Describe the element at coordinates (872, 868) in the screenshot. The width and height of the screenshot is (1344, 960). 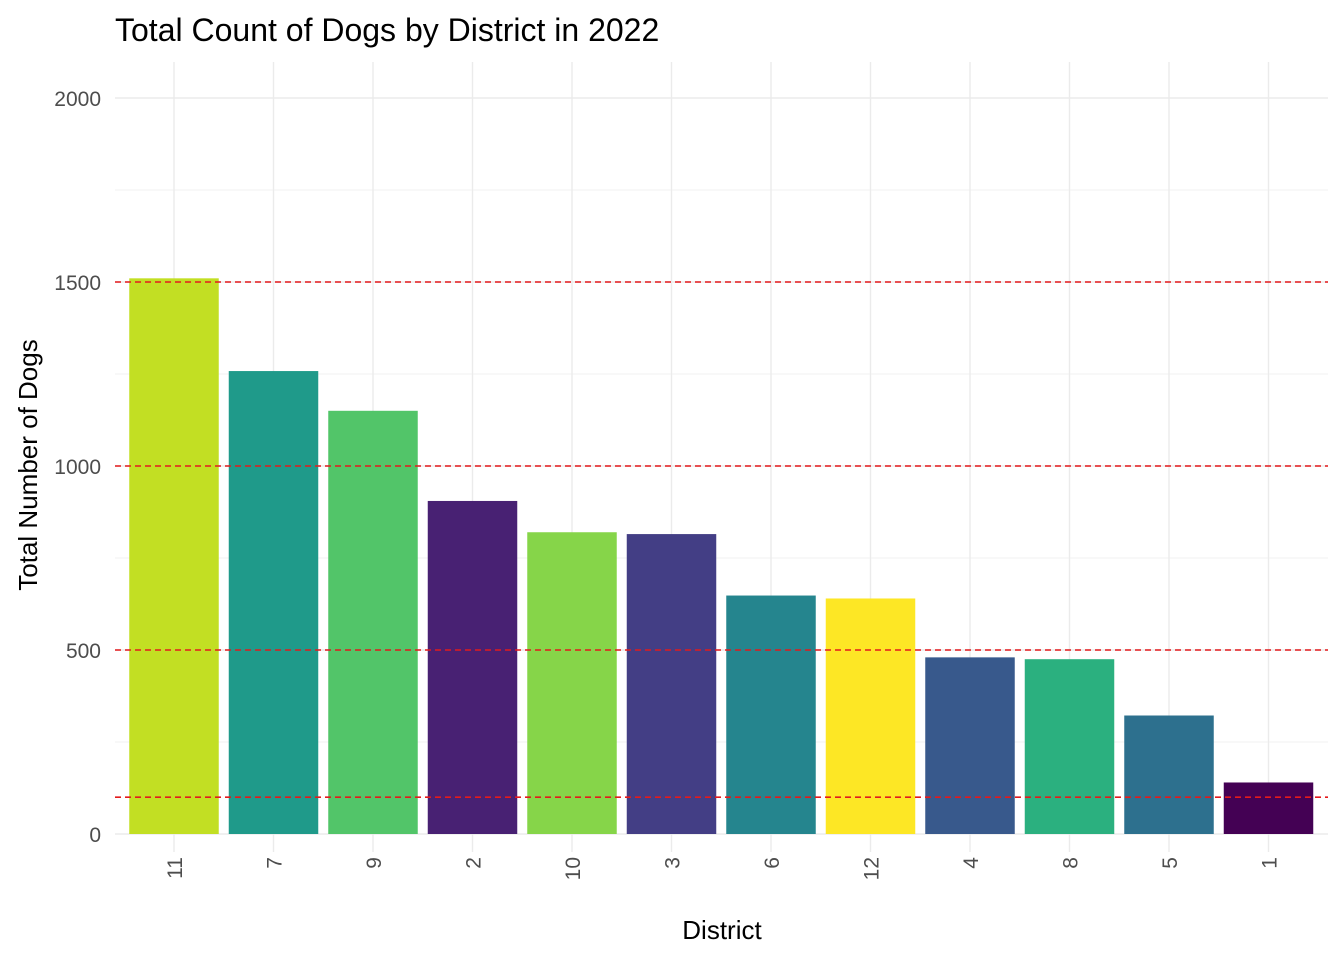
I see `x-tick-label: 12` at that location.